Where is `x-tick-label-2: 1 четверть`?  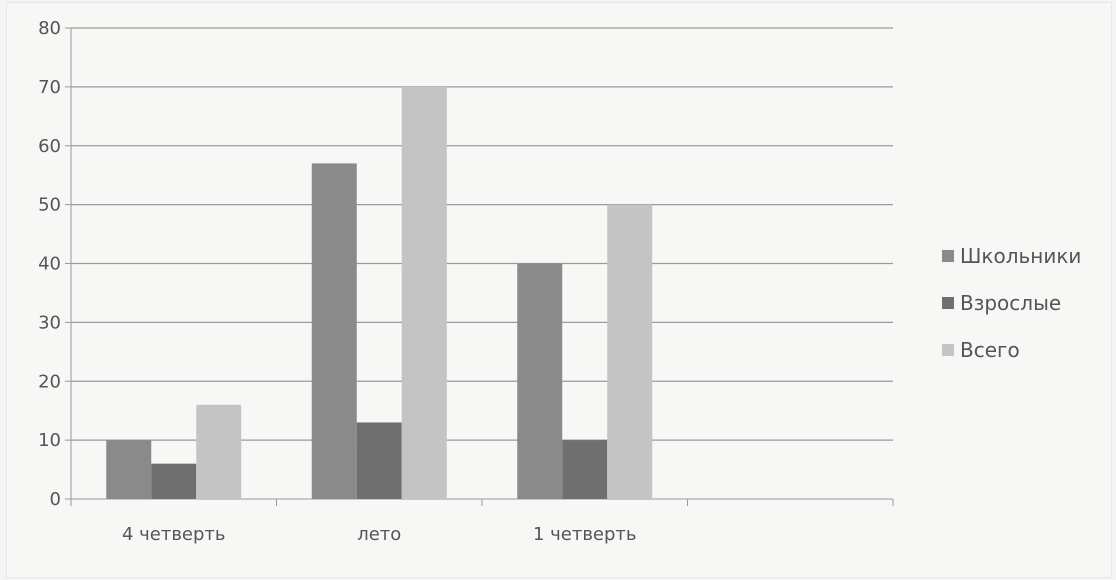 x-tick-label-2: 1 четверть is located at coordinates (585, 534).